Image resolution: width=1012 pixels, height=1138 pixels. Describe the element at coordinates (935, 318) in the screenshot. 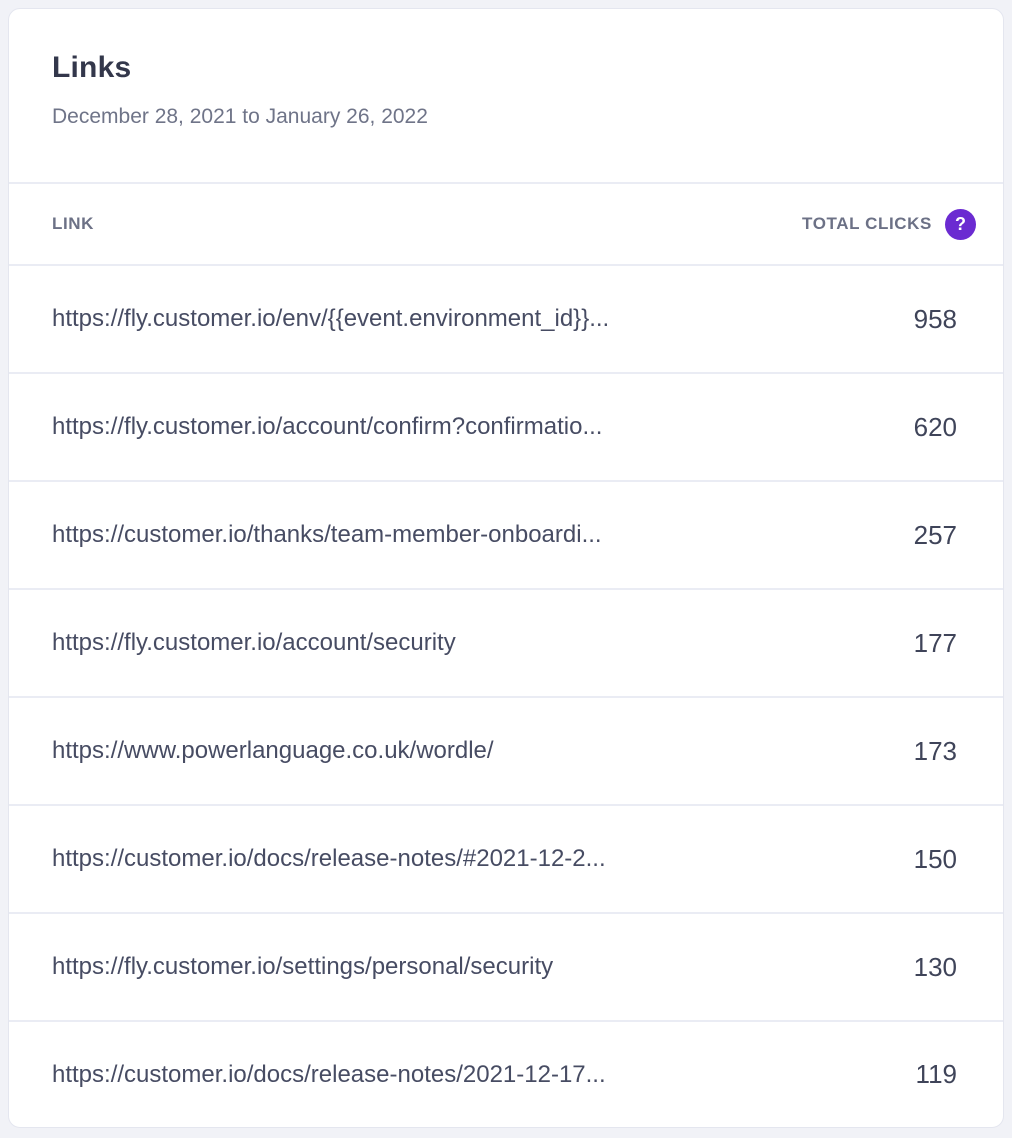

I see `total-clicks-value: 958` at that location.